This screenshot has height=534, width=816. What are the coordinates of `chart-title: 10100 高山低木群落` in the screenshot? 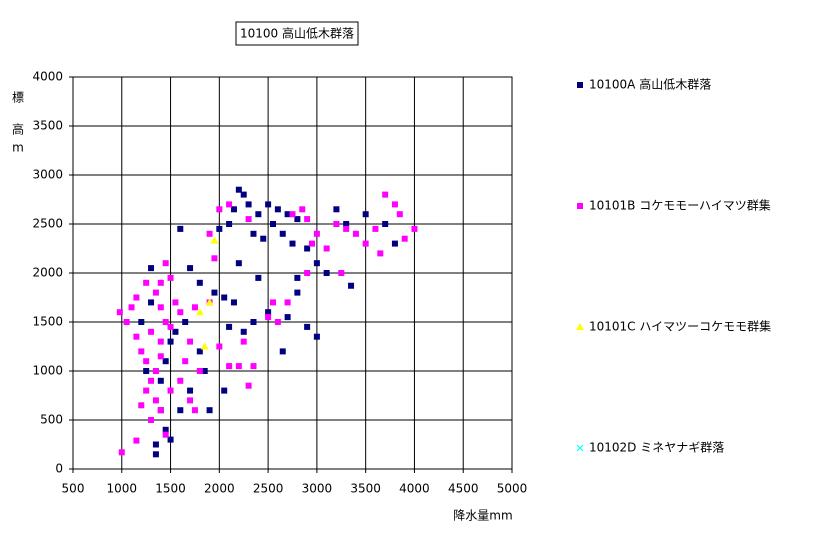 It's located at (297, 33).